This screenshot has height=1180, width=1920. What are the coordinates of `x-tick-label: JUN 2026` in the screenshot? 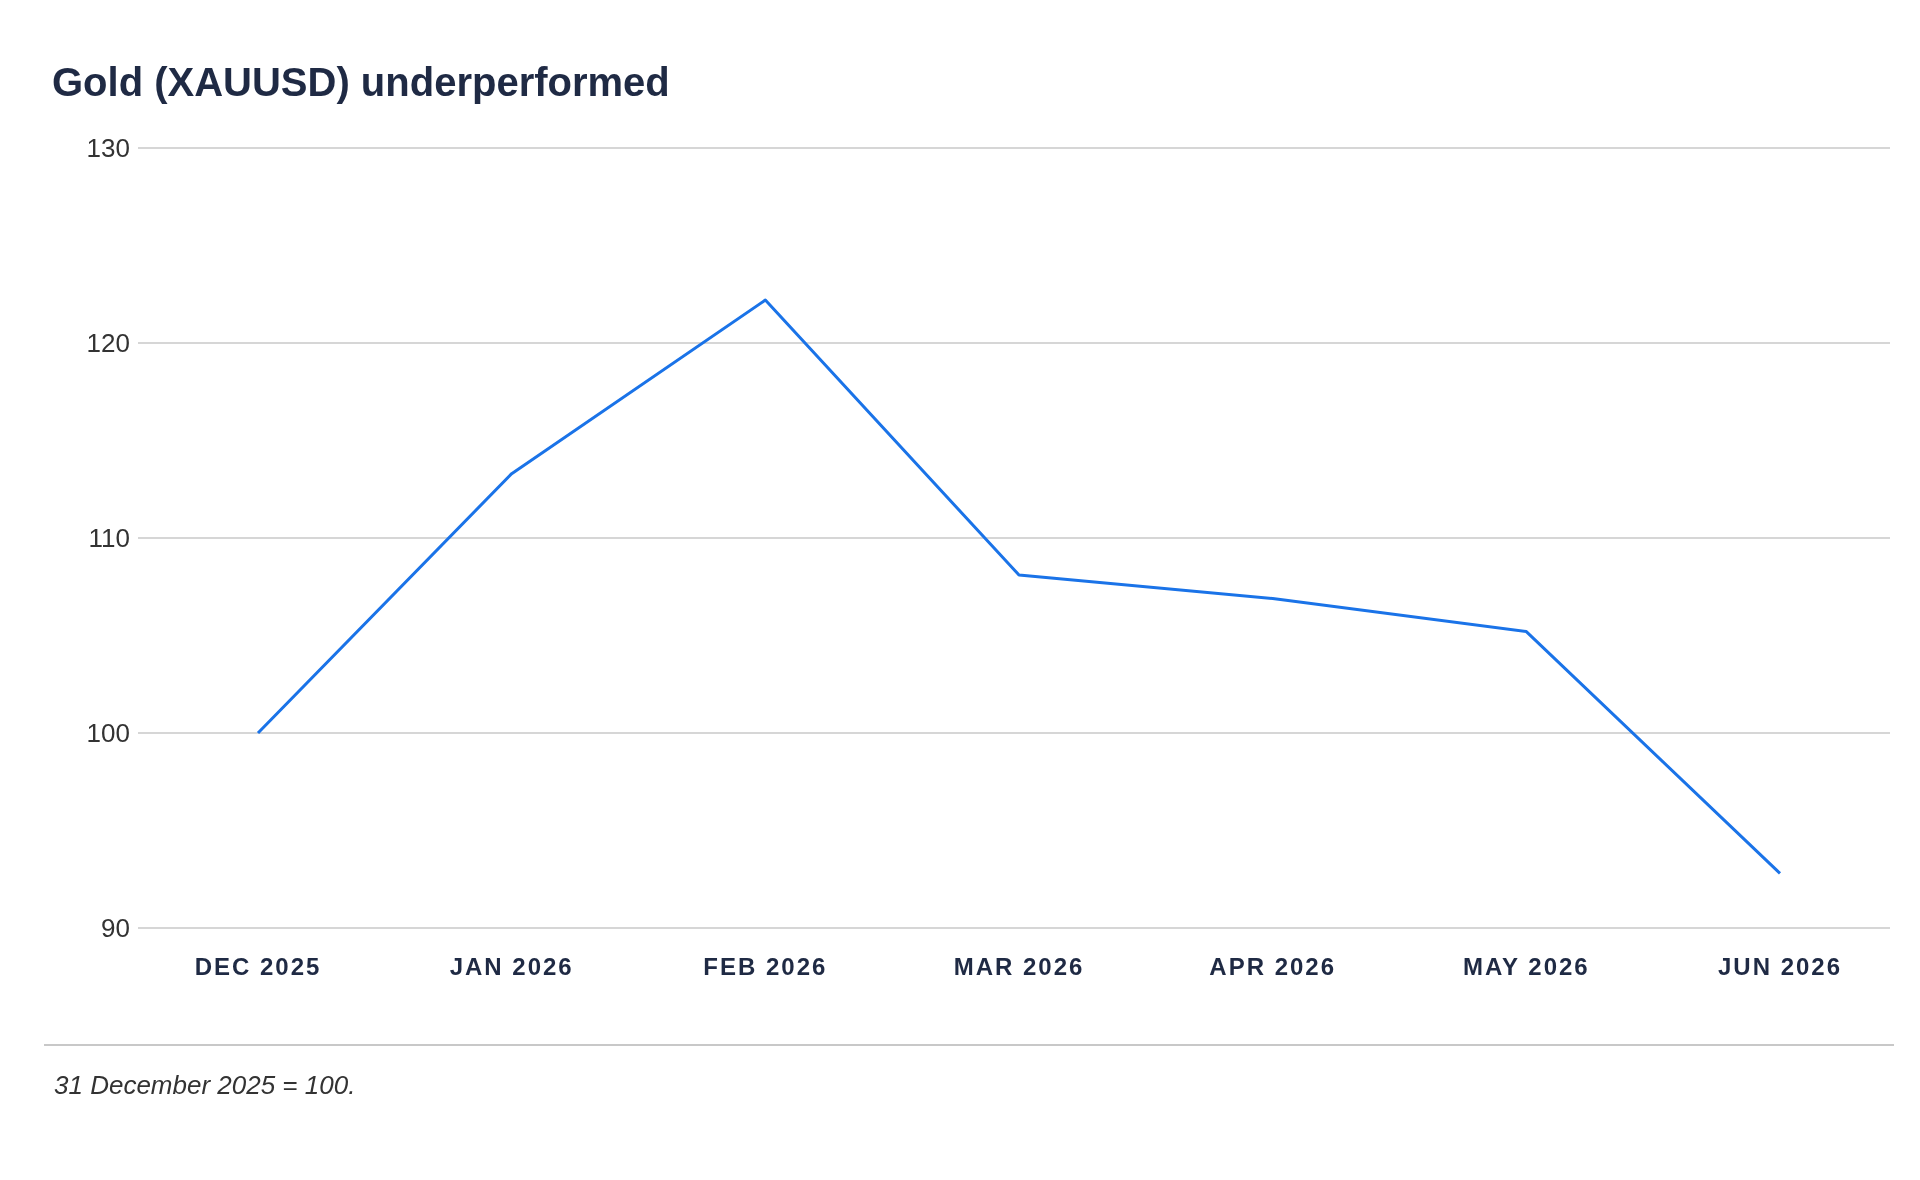 It's located at (1780, 967).